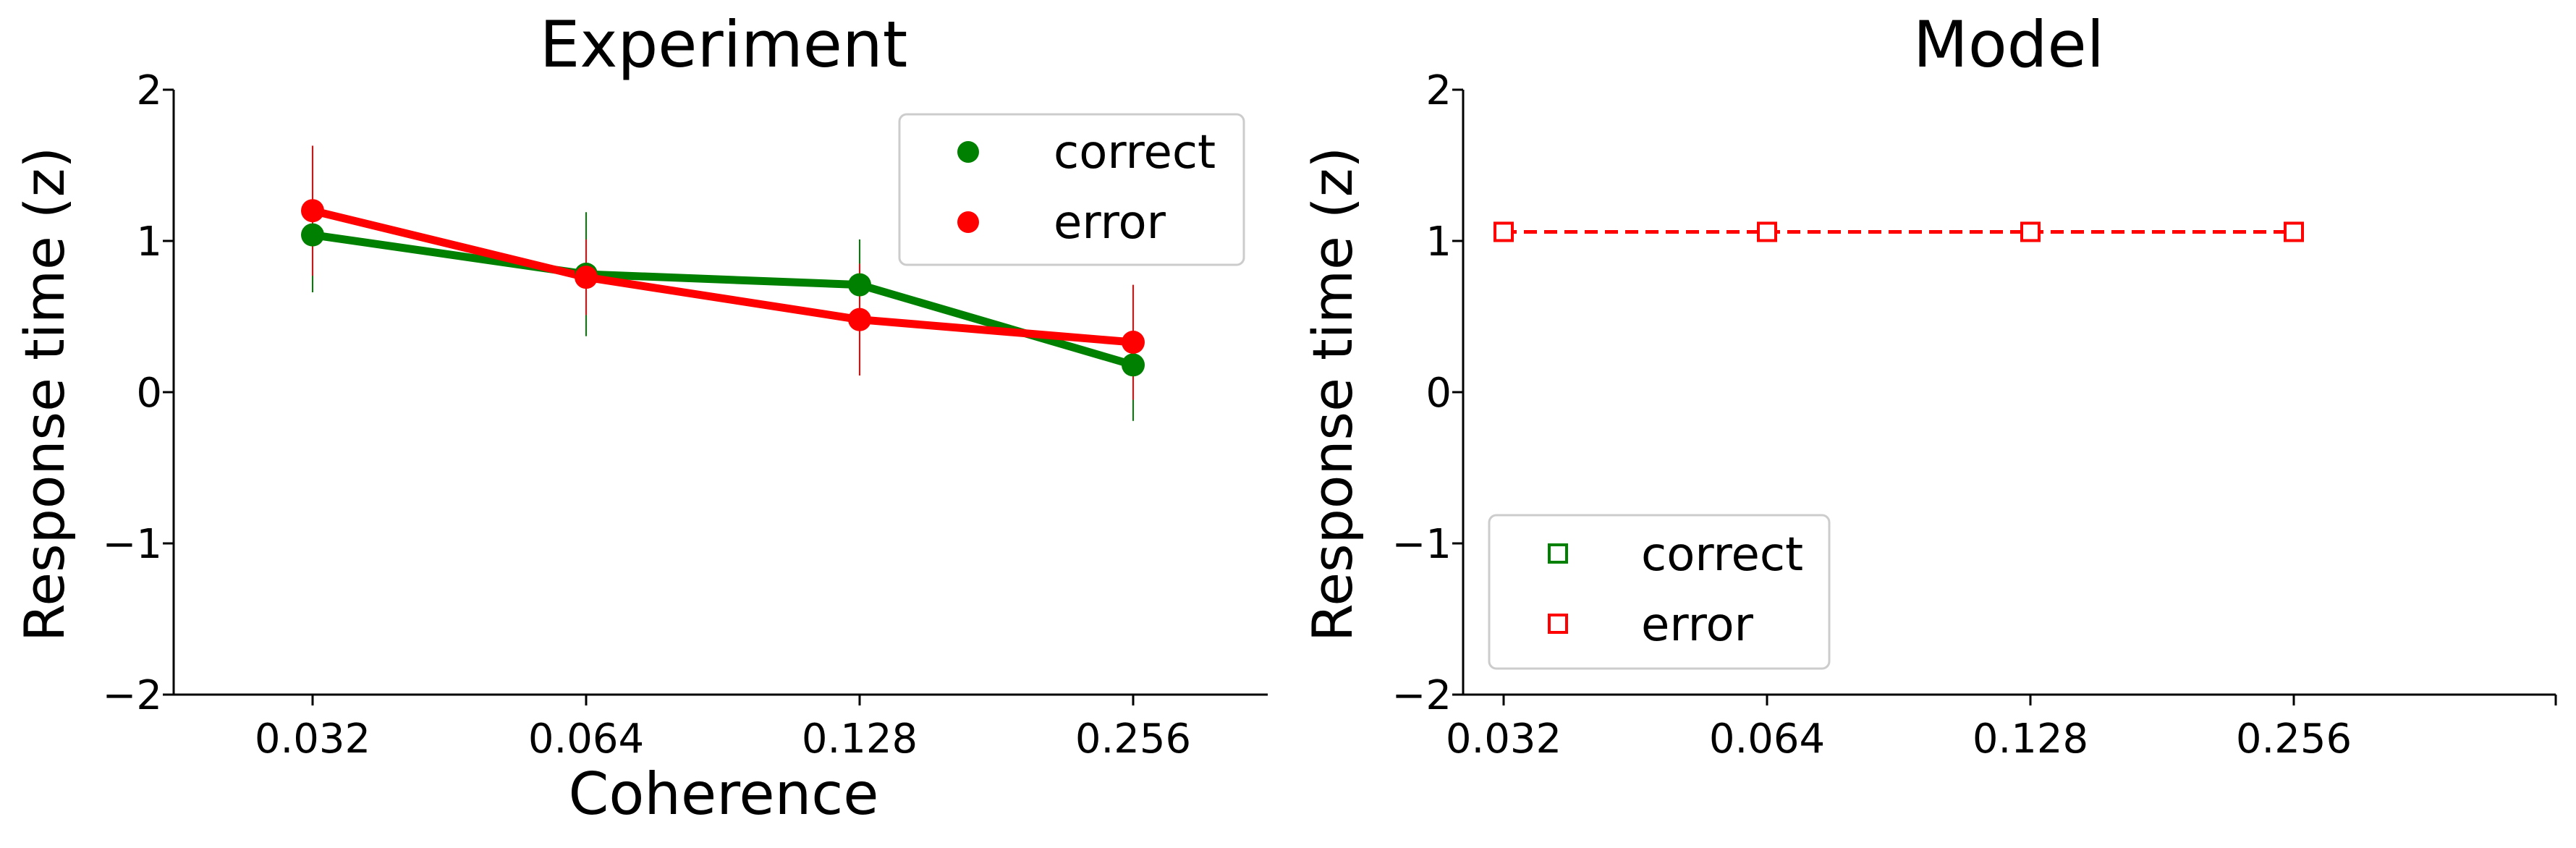  Describe the element at coordinates (1332, 394) in the screenshot. I see `model-y-axis-label: Response time (z)` at that location.